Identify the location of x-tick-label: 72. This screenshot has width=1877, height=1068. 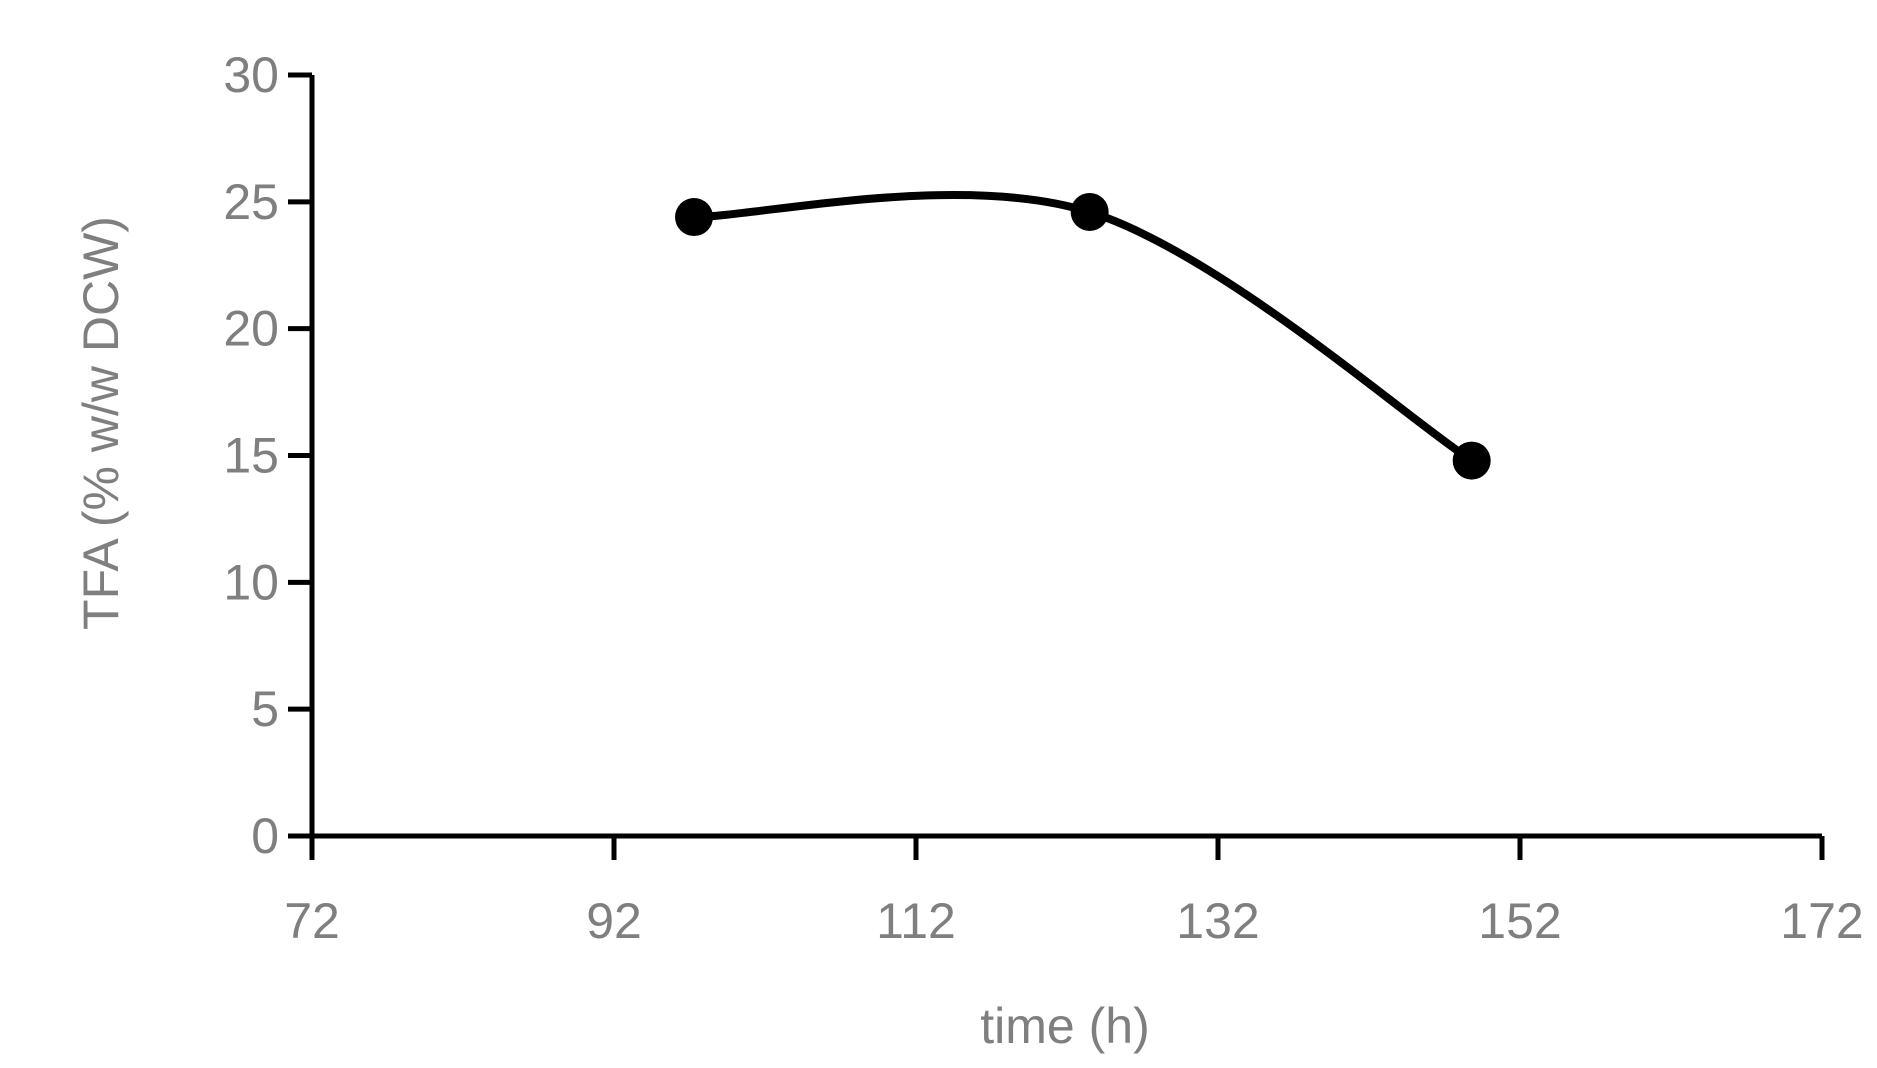
(312, 921).